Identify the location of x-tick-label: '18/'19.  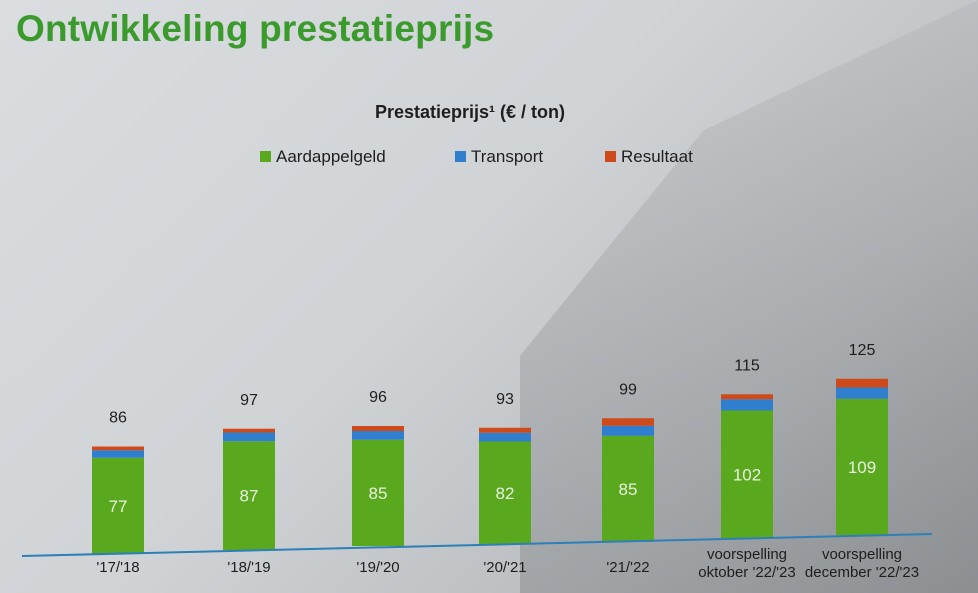
(248, 567).